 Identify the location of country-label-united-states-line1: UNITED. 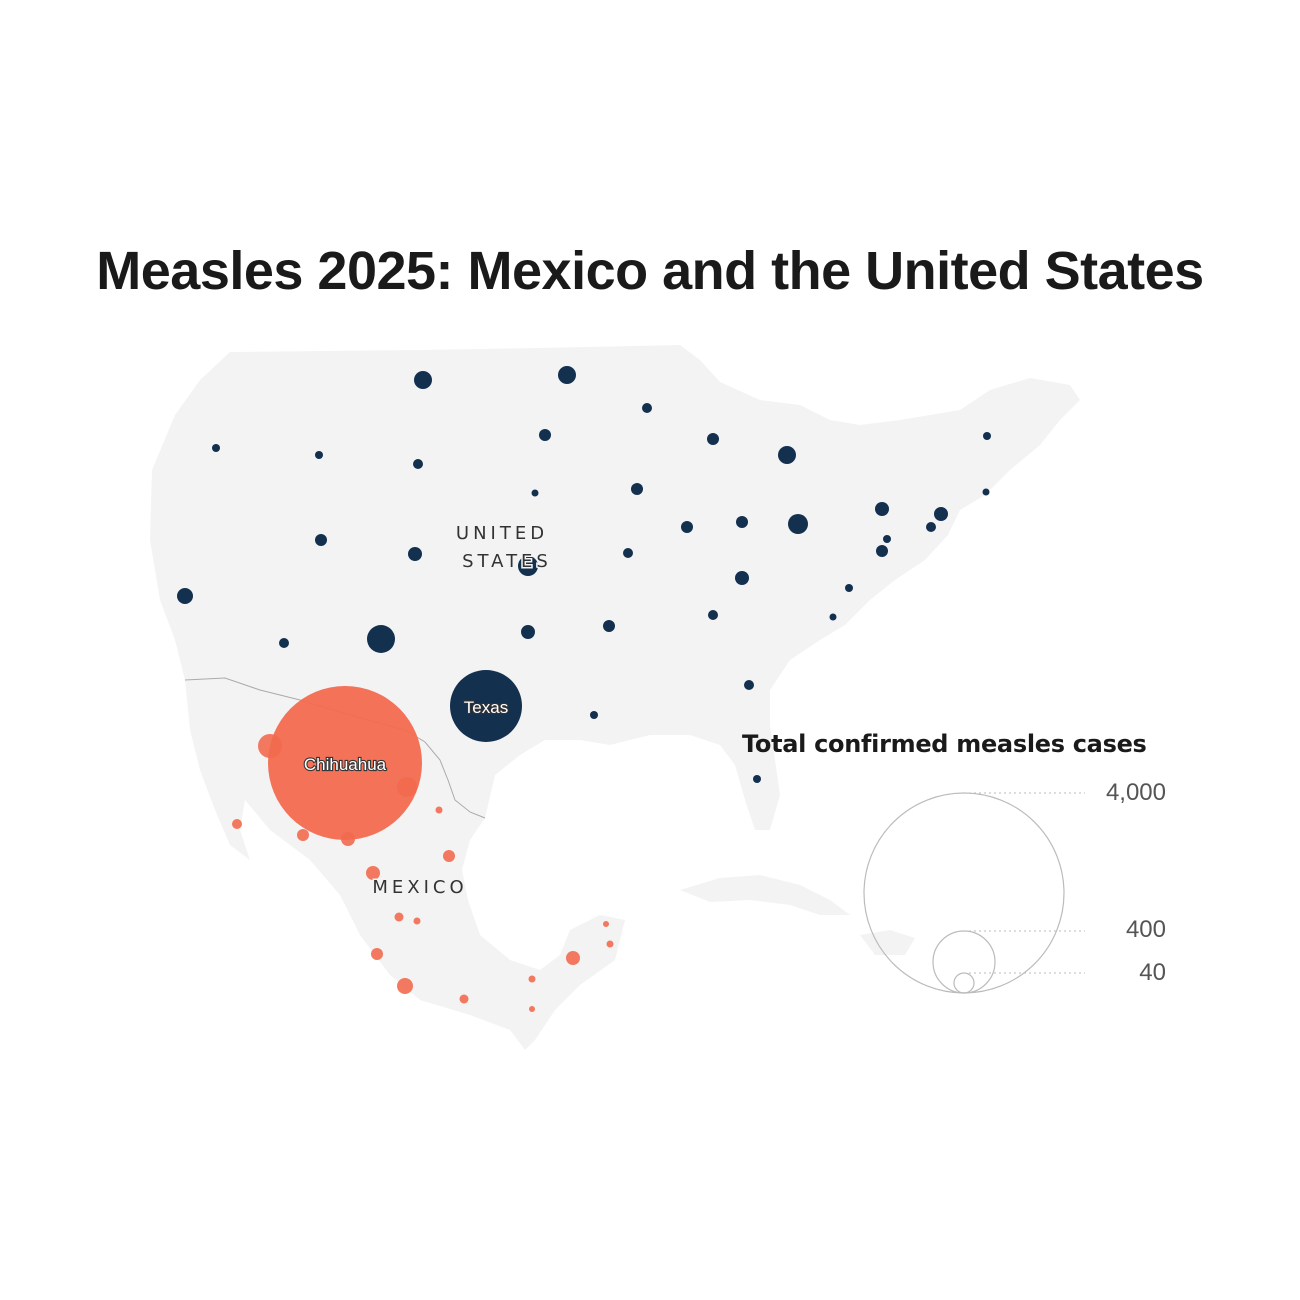
(502, 533).